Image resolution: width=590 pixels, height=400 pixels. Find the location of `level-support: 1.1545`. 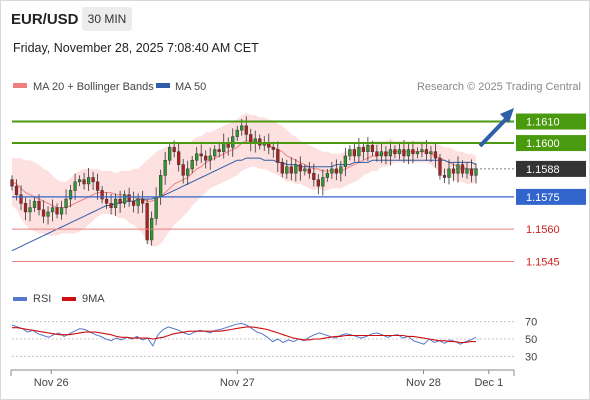

level-support: 1.1545 is located at coordinates (286, 262).